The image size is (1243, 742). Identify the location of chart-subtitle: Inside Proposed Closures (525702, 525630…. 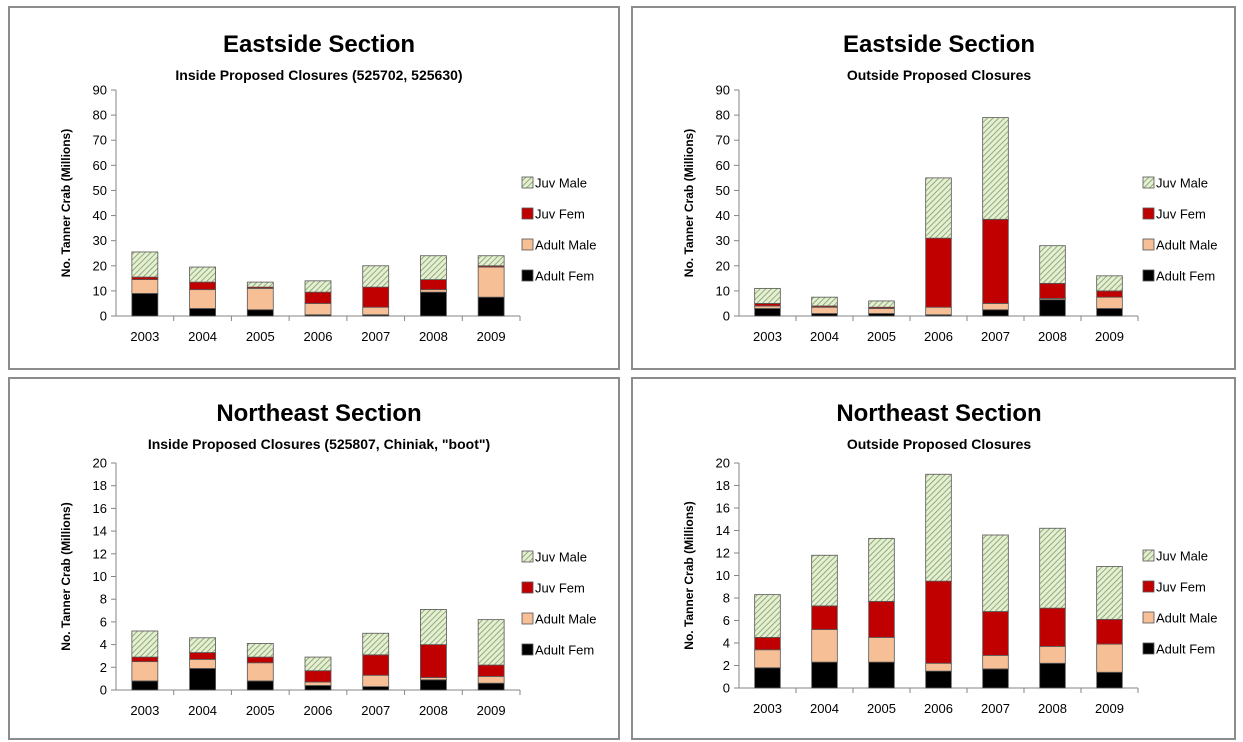
(318, 75).